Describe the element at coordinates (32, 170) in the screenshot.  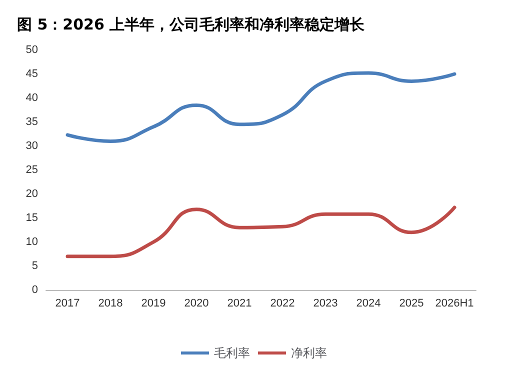
I see `y-tick-label: 25` at that location.